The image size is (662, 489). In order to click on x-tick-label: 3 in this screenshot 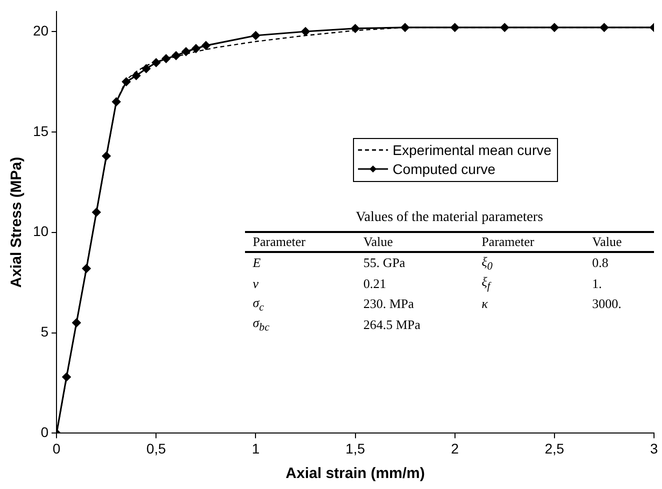, I will do `click(654, 448)`.